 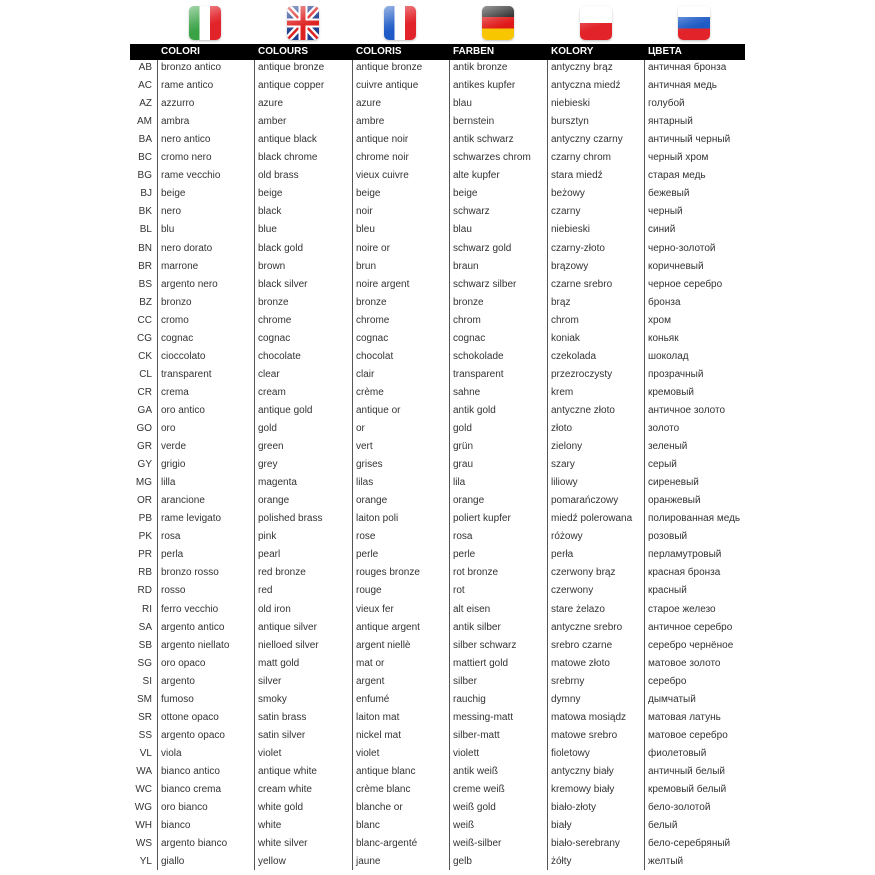 I want to click on cell-french: clair, so click(x=365, y=374).